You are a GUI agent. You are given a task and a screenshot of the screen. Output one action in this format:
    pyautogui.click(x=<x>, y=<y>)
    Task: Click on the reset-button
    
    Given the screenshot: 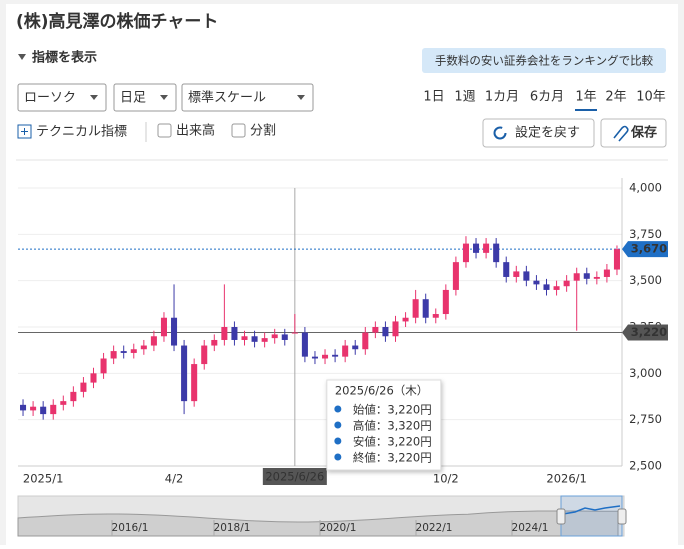 What is the action you would take?
    pyautogui.click(x=538, y=133)
    